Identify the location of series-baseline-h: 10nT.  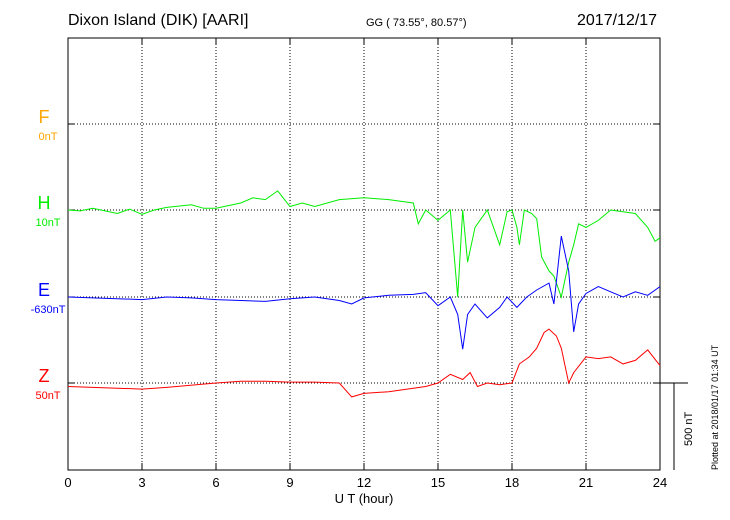
(47, 223).